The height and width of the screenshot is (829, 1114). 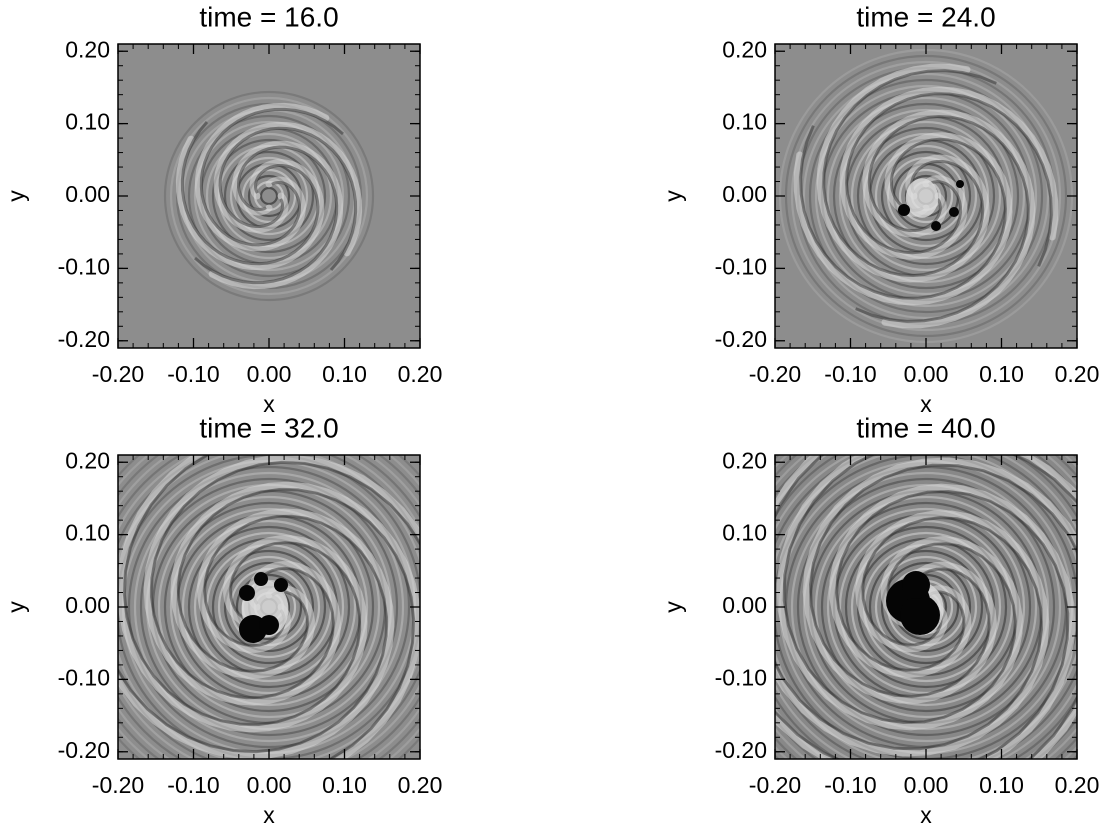 What do you see at coordinates (268, 16) in the screenshot?
I see `chart-title: time = 16.0` at bounding box center [268, 16].